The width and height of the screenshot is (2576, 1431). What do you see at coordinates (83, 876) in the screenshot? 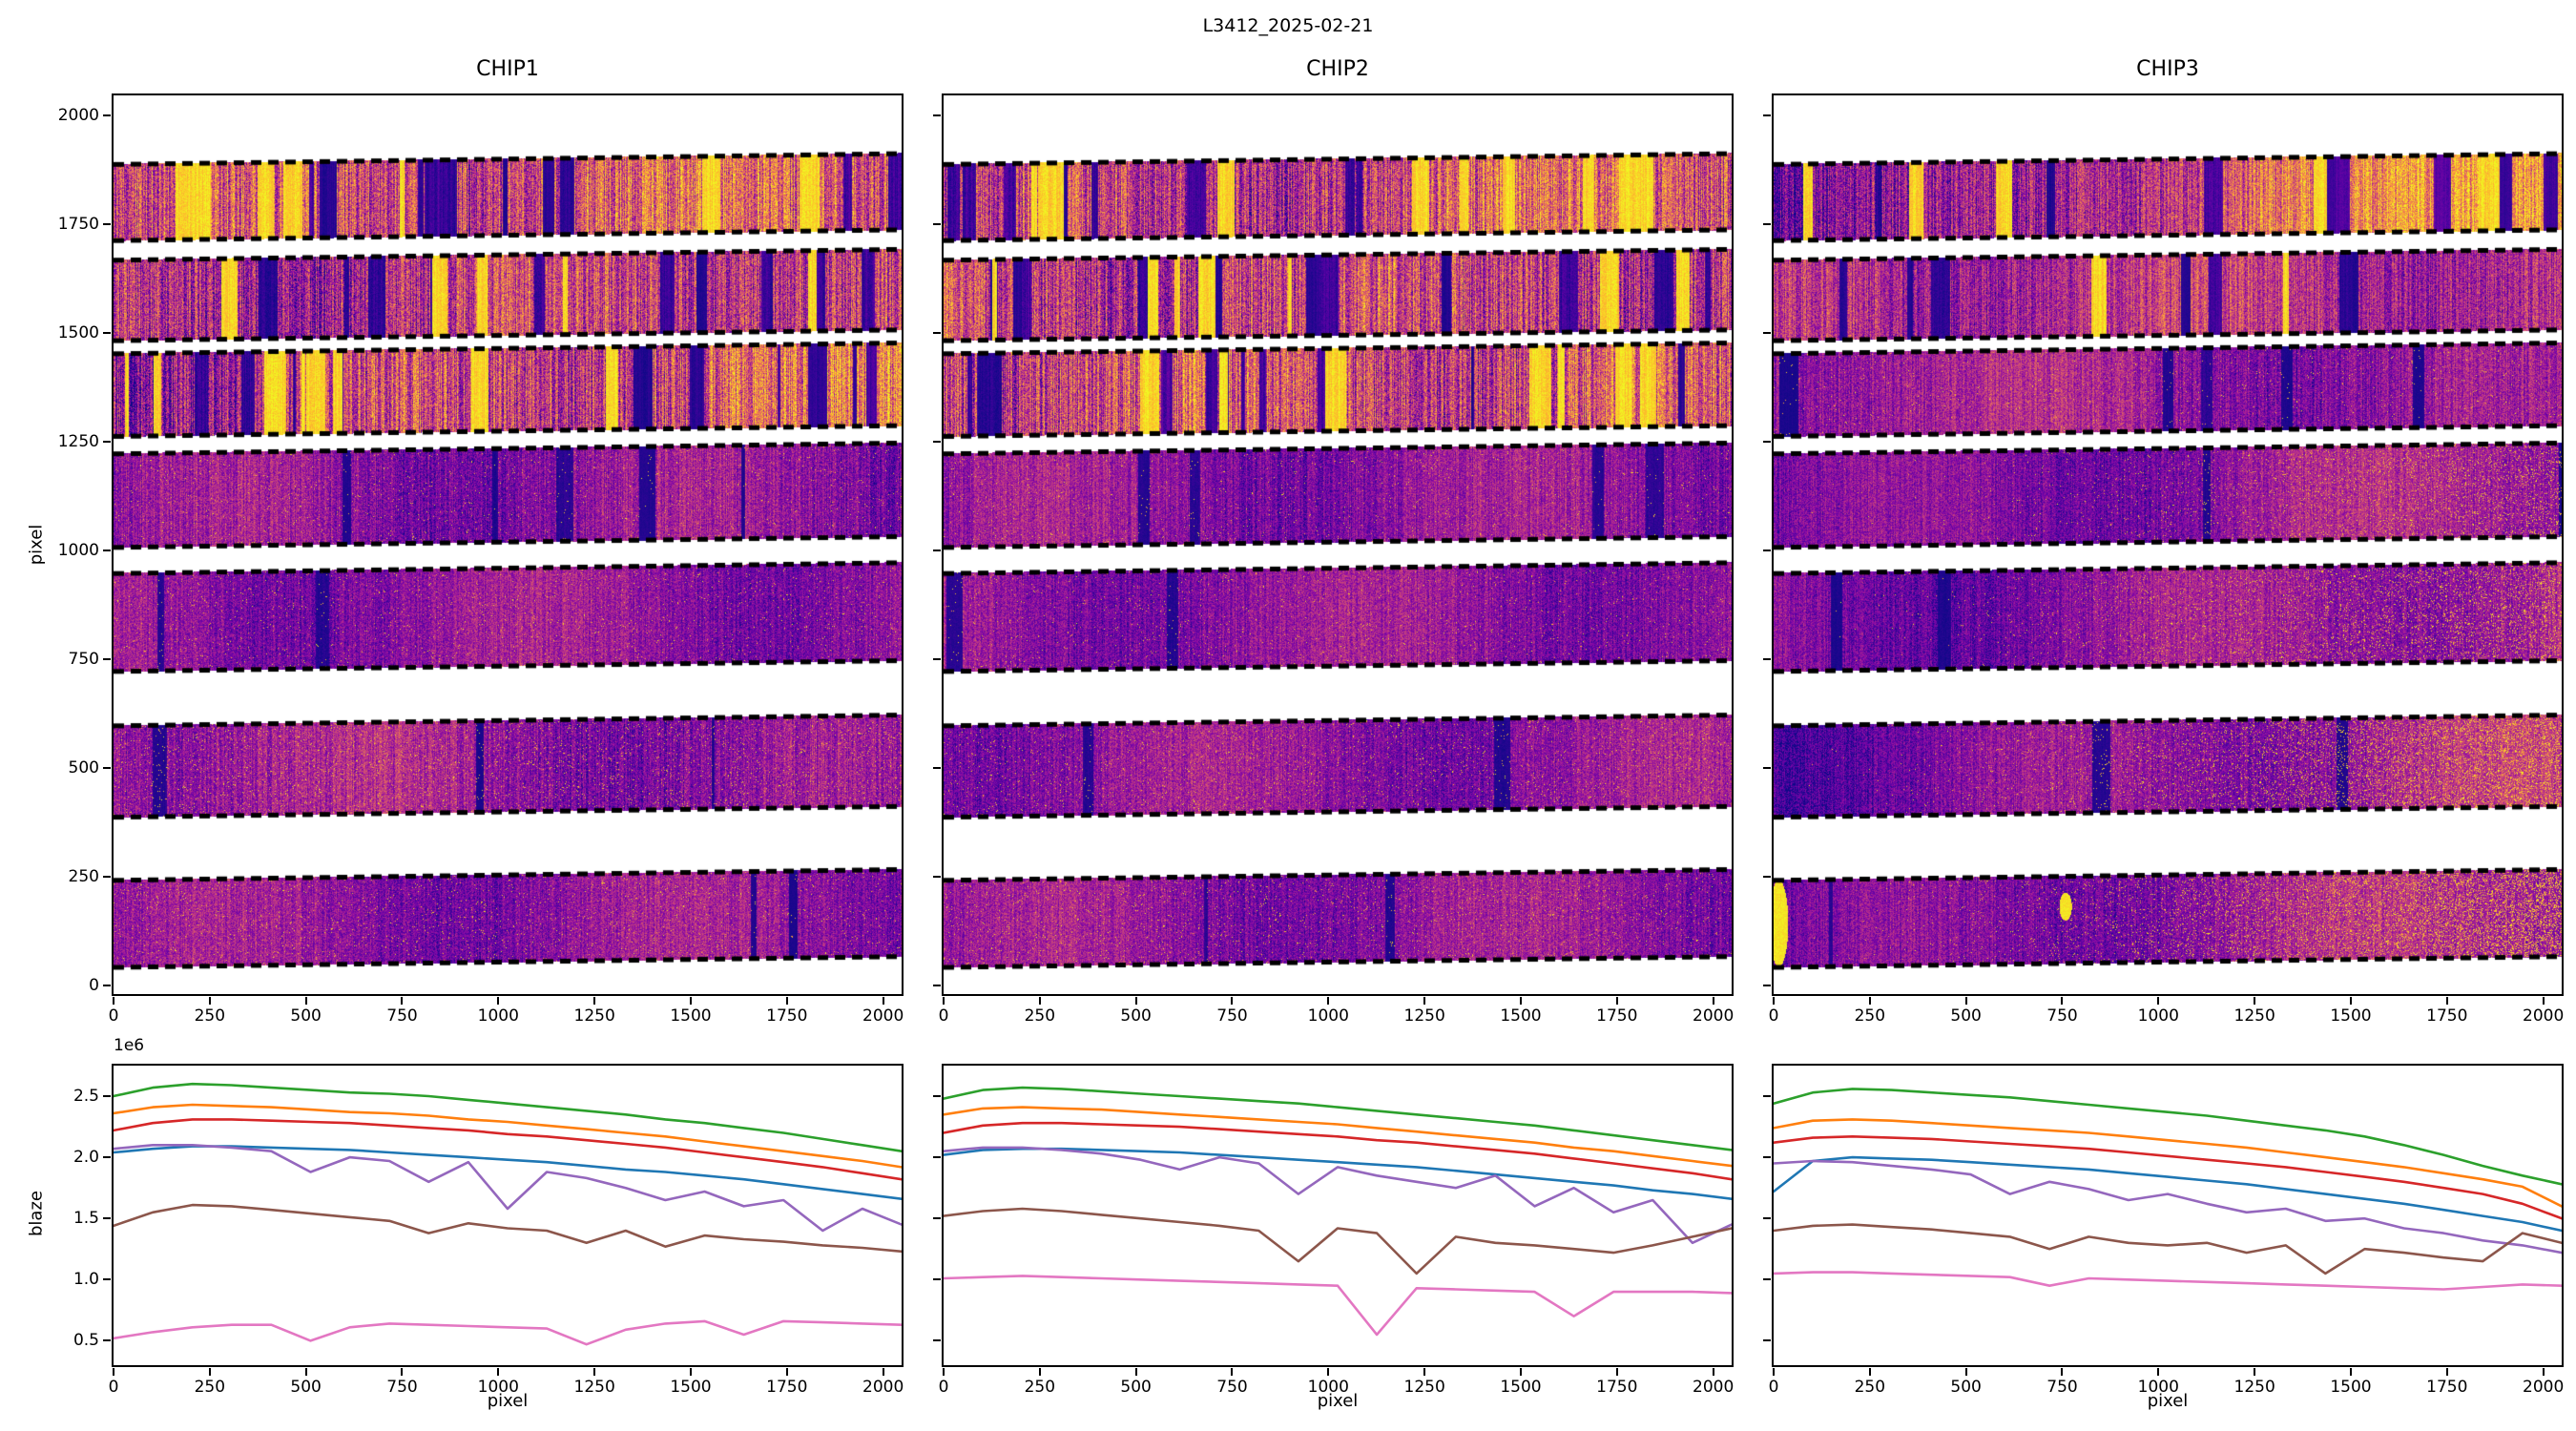
I see `y-tick-label: 250` at bounding box center [83, 876].